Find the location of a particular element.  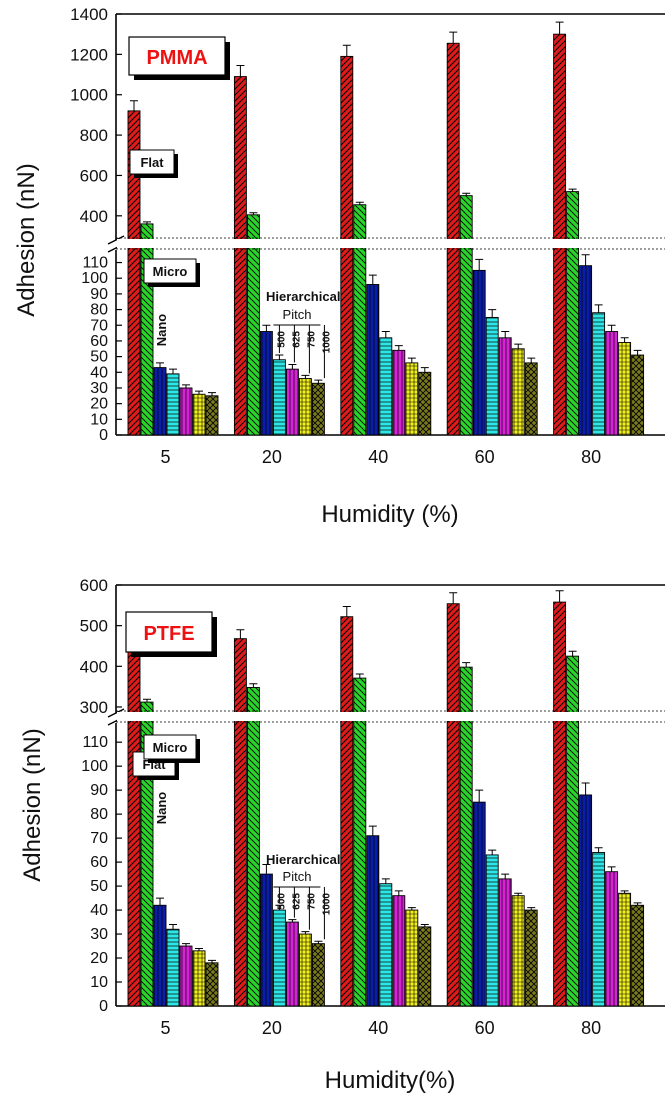

flat-label: Flat is located at coordinates (152, 162).